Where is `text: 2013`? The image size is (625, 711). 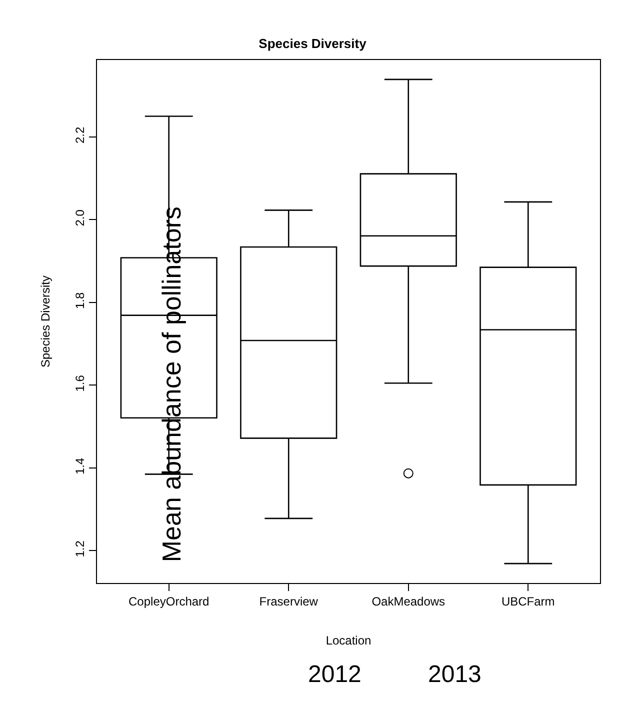
text: 2013 is located at coordinates (455, 674).